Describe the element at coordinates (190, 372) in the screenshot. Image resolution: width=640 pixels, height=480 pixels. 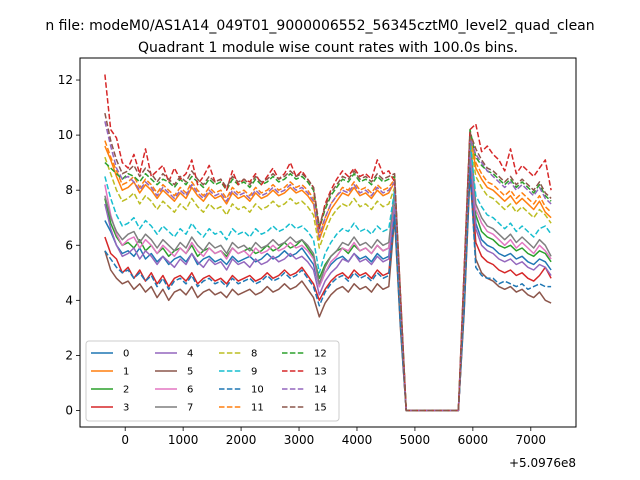
I see `legend-label-5: 5` at that location.